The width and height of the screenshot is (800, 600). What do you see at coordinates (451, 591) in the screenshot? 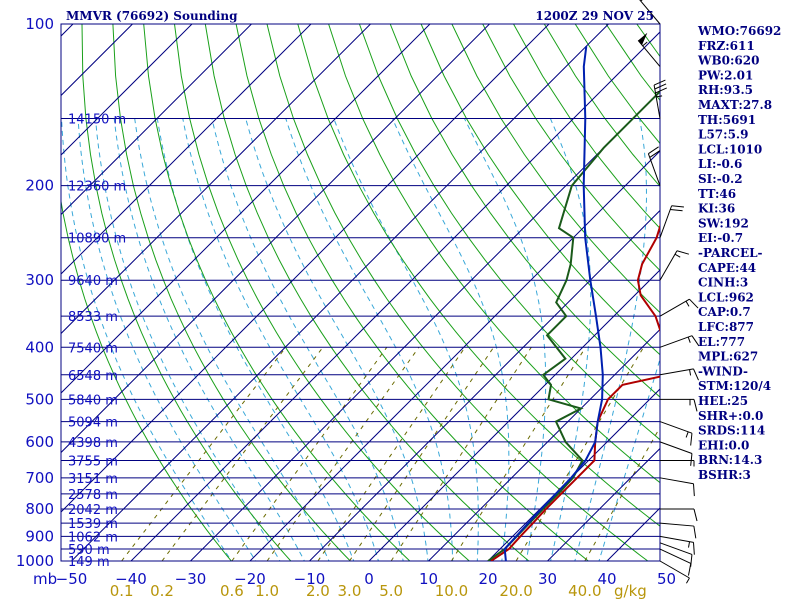
I see `mixing-ratio-tick-label: 10.0` at bounding box center [451, 591].